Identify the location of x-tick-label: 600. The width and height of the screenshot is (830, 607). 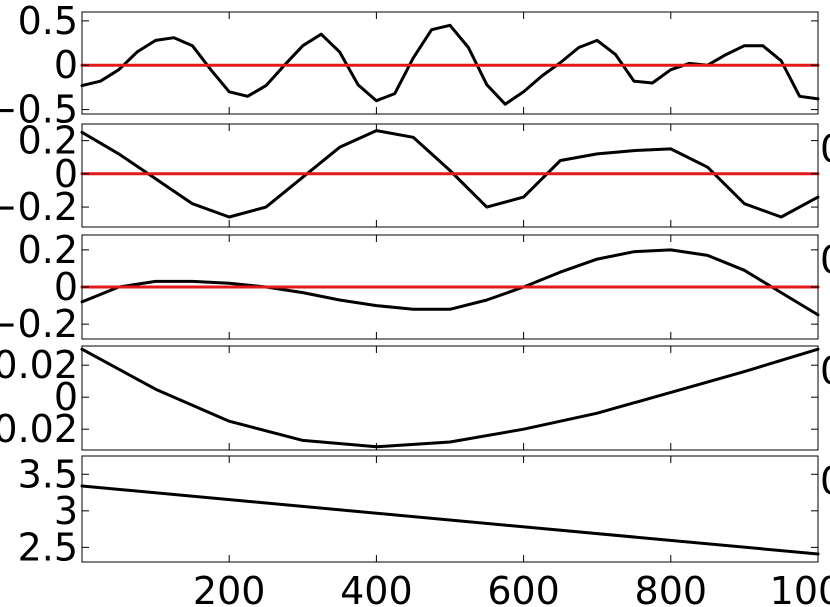
(523, 588).